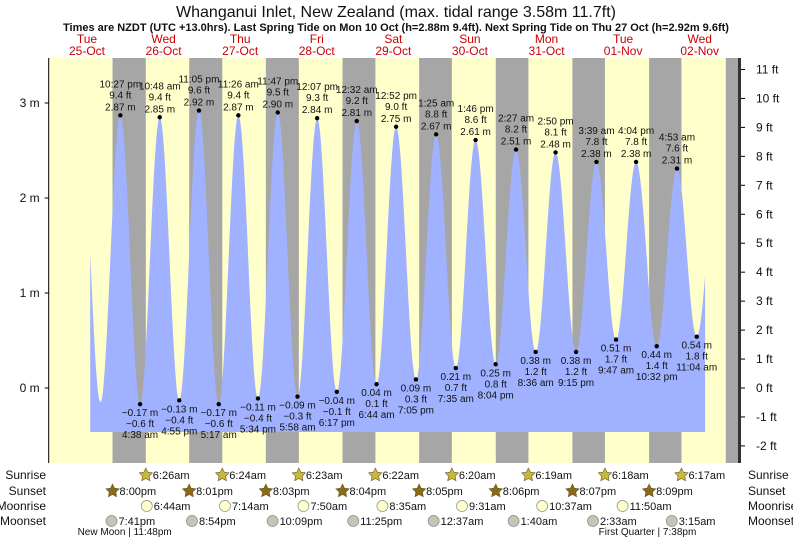 The image size is (793, 539). I want to click on tide-time: 10:32 pm, so click(657, 377).